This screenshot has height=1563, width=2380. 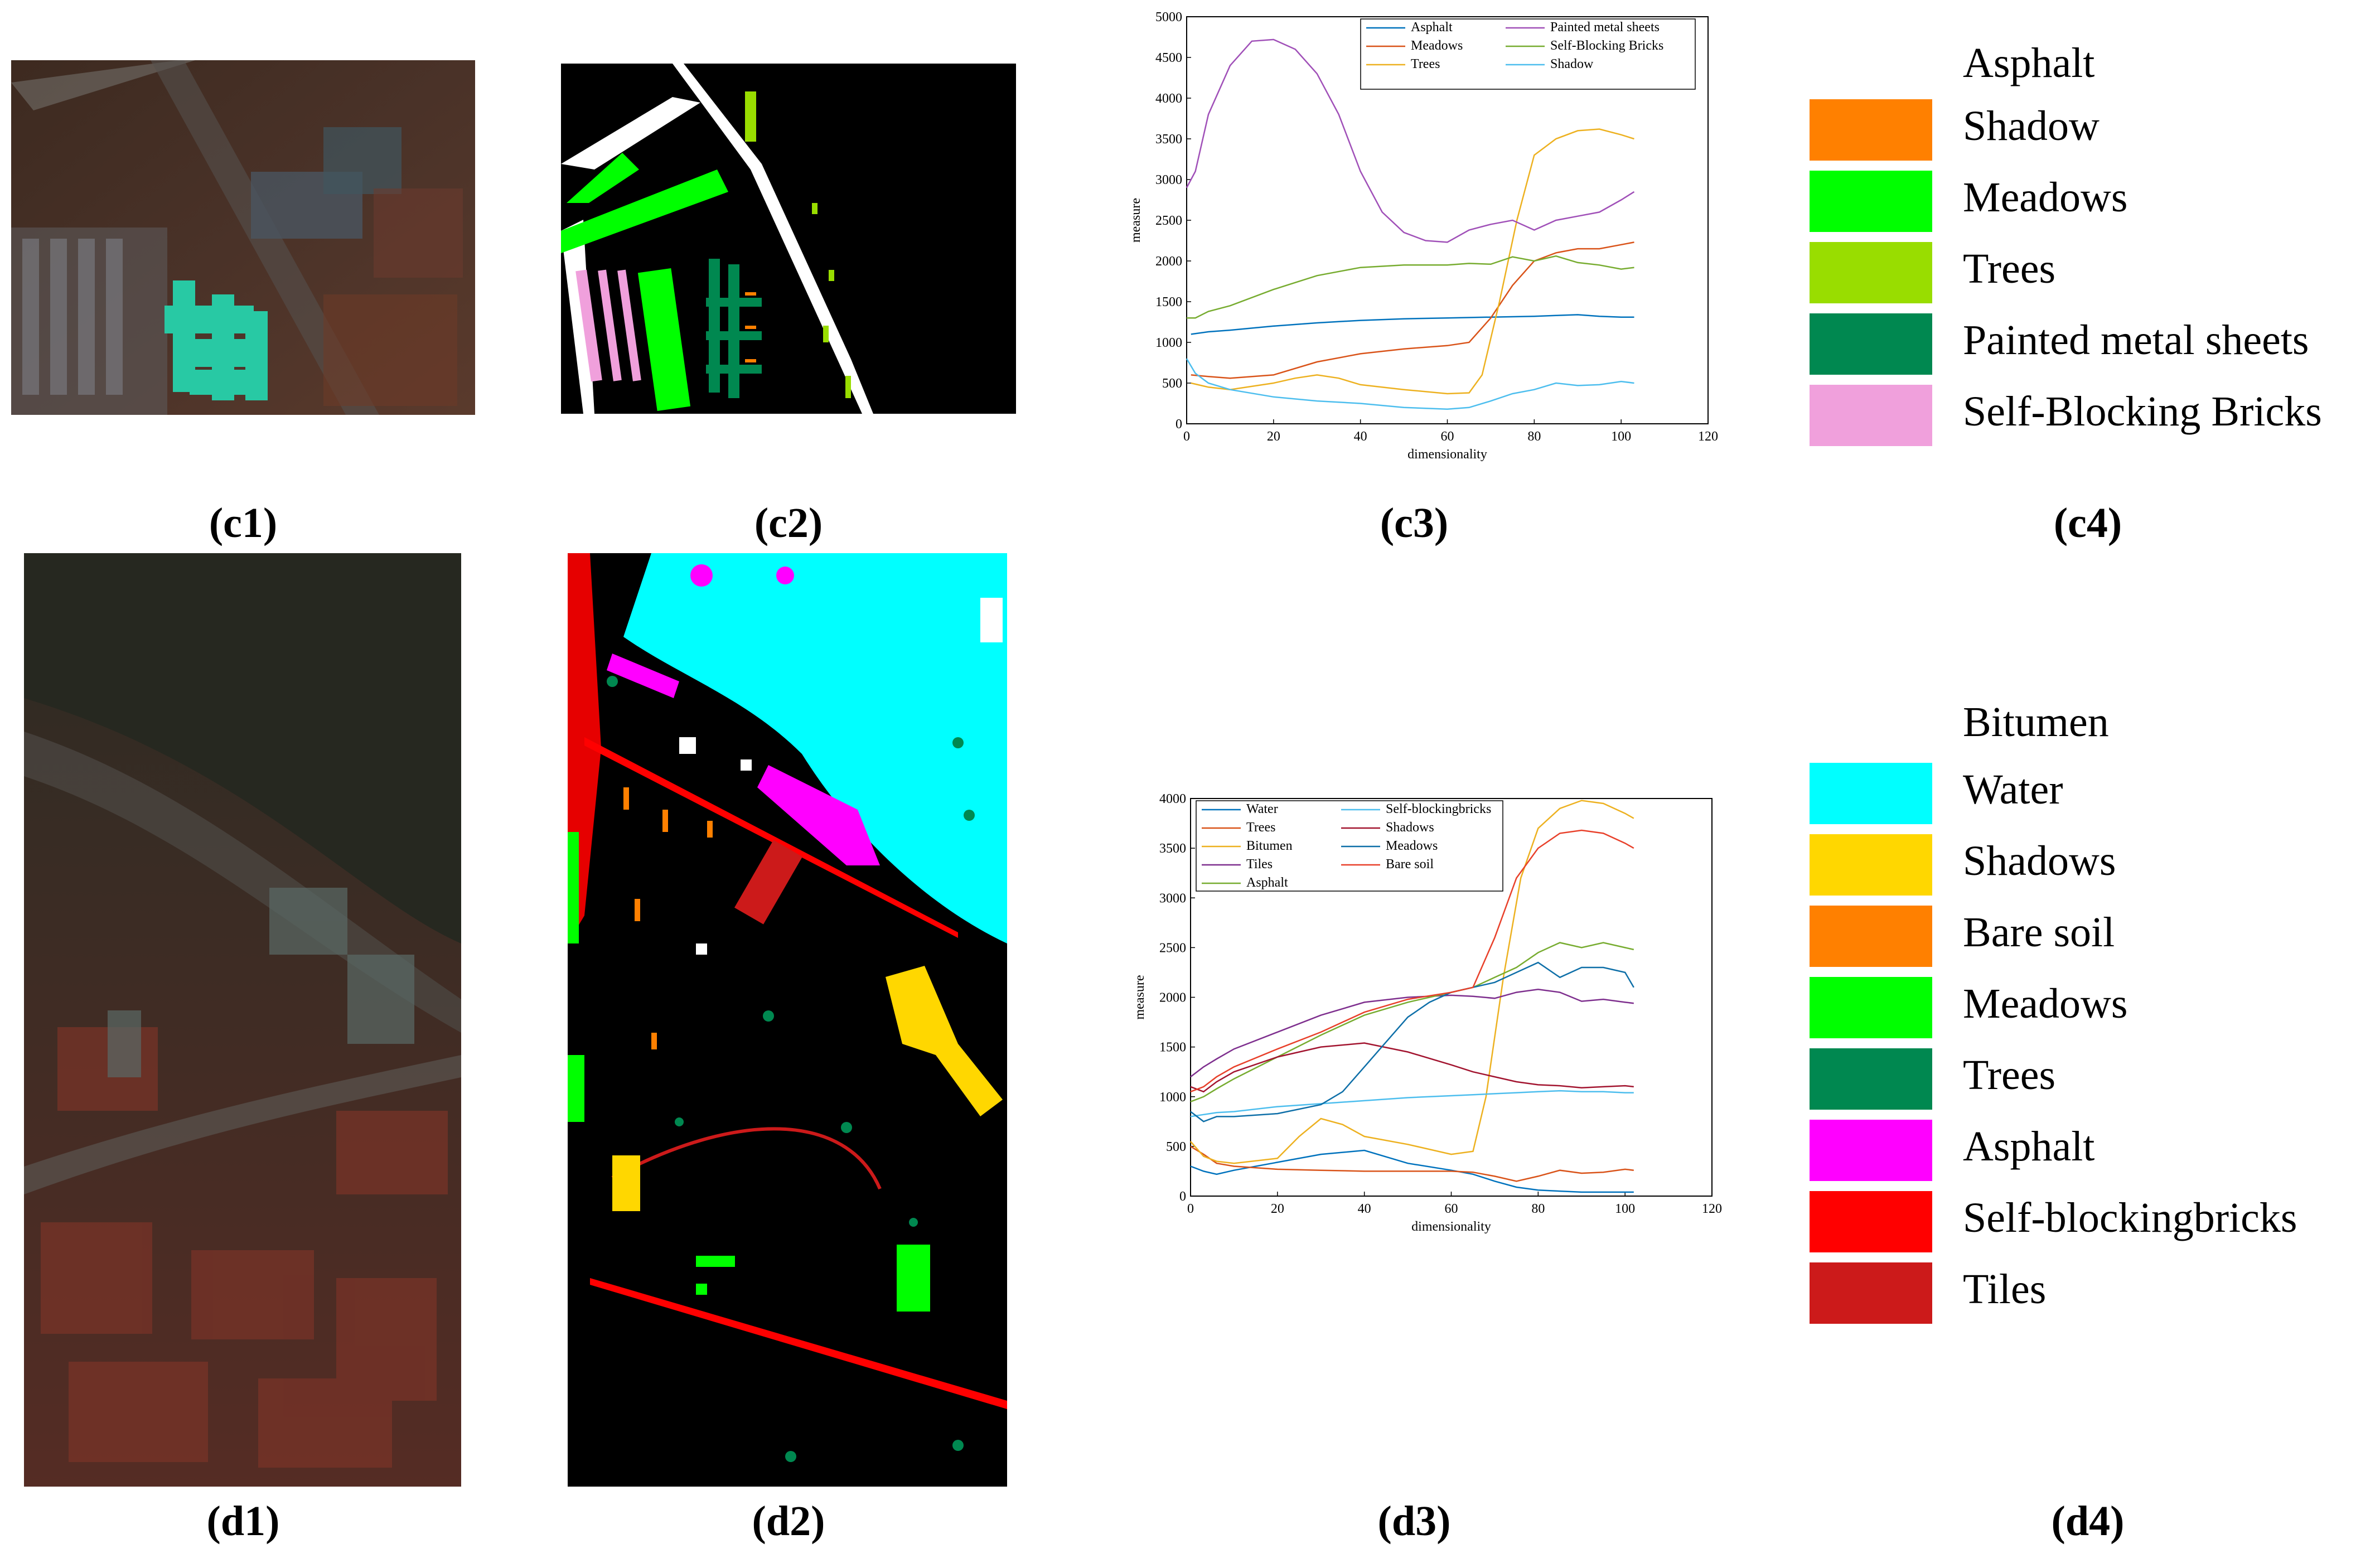 What do you see at coordinates (2088, 1522) in the screenshot?
I see `caption-d4: (d4)` at bounding box center [2088, 1522].